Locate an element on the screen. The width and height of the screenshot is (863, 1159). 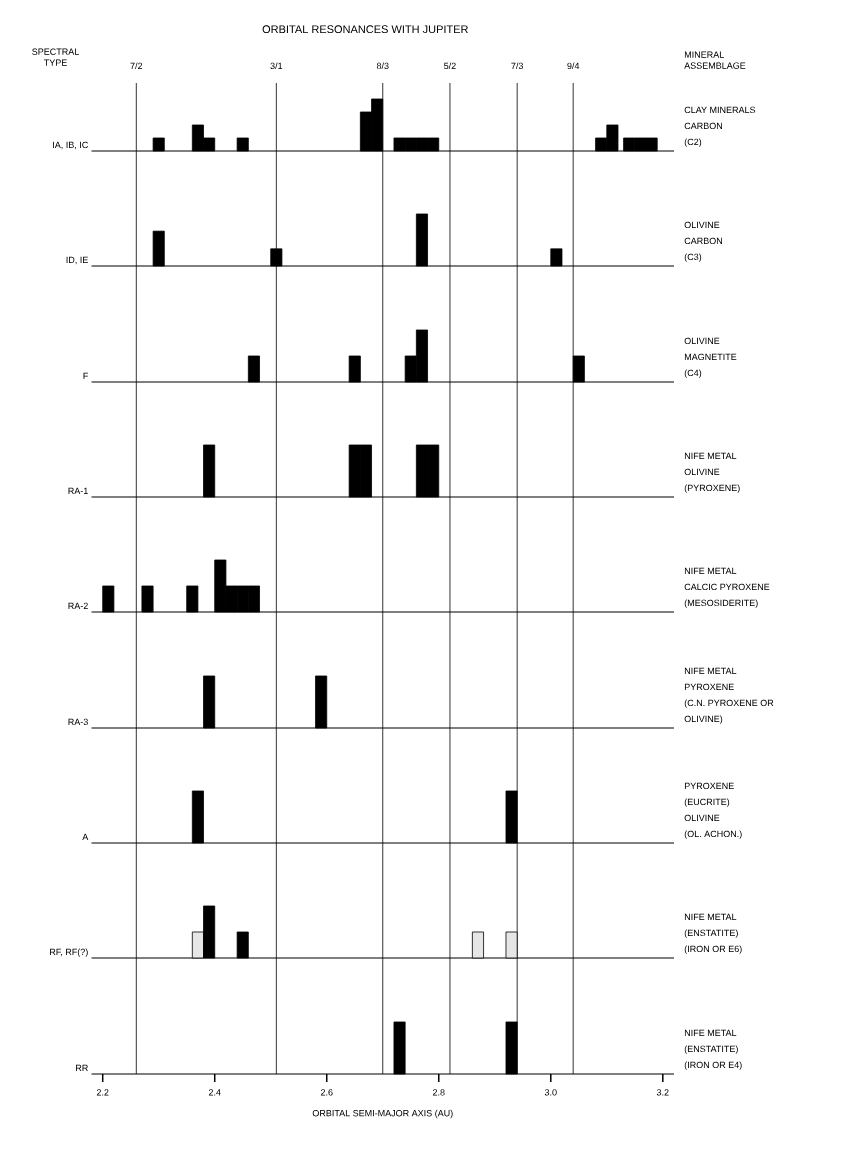
text: (EUCRITE) is located at coordinates (707, 802).